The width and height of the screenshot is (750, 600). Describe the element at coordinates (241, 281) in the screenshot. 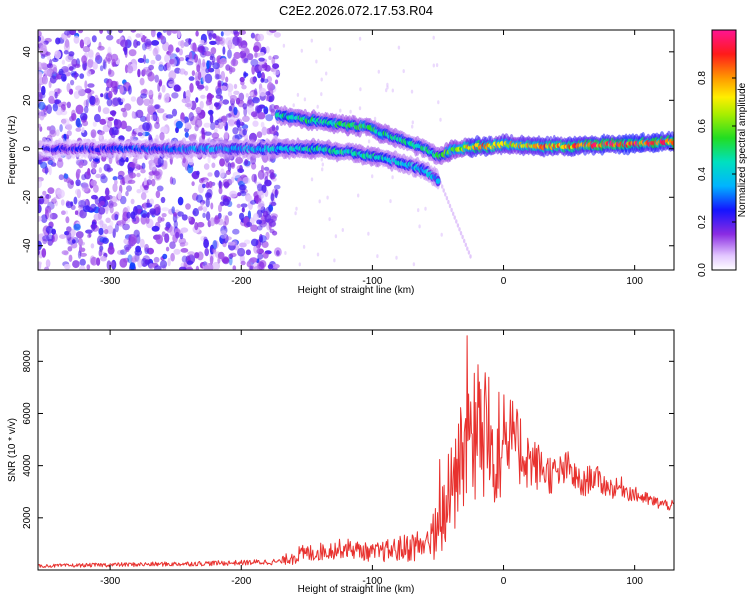

I see `spectrogram-x-tick-label: -200` at that location.